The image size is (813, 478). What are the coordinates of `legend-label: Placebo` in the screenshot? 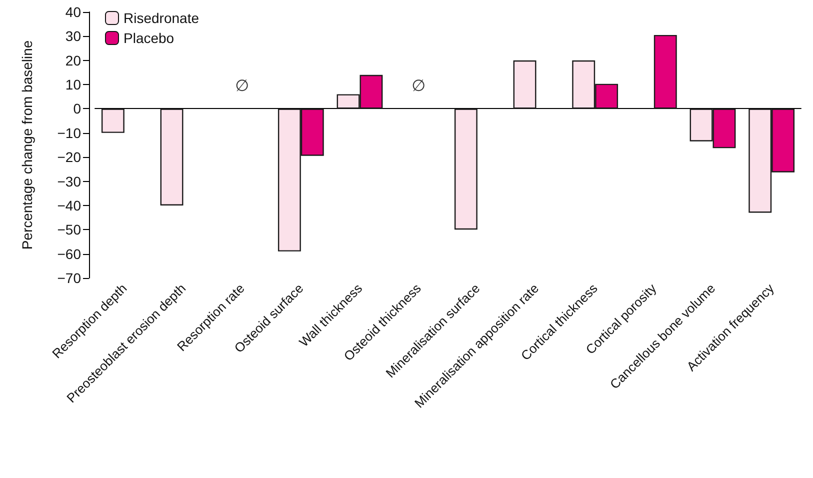 It's located at (149, 38).